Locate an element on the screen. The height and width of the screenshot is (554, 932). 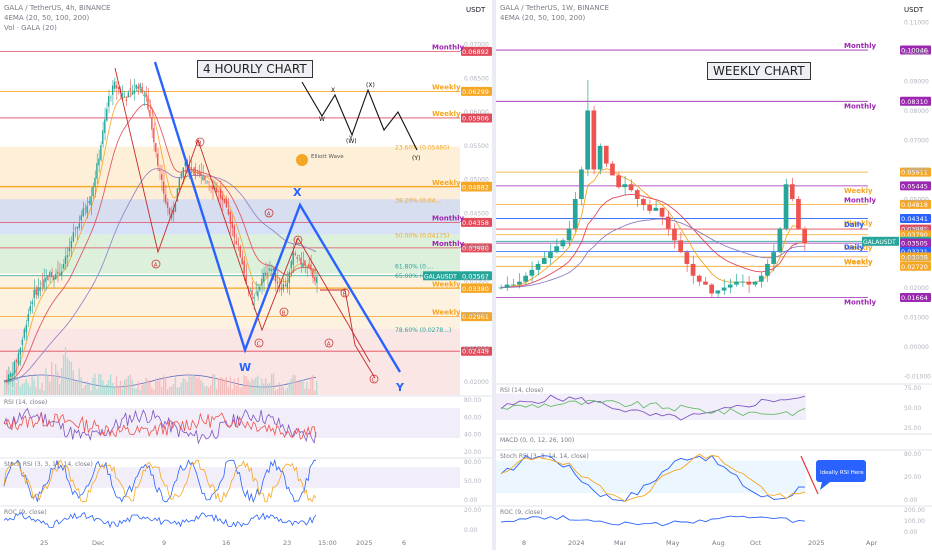
right-stoch-pane-band is located at coordinates (651, 477).